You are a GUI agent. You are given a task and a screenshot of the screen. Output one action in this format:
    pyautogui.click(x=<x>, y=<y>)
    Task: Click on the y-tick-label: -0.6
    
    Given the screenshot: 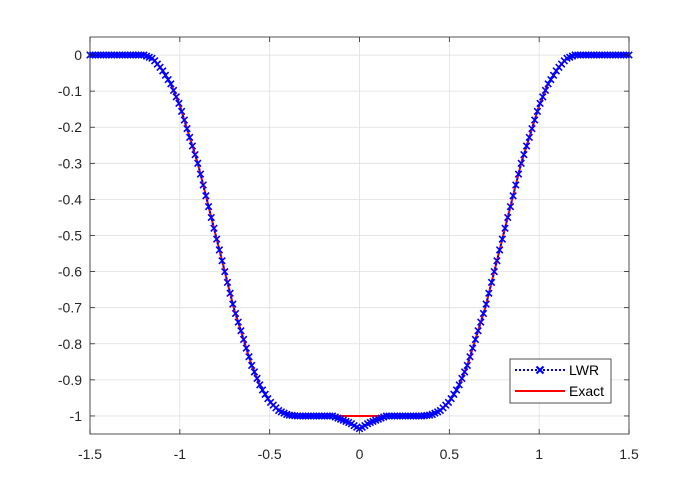 What is the action you would take?
    pyautogui.click(x=70, y=272)
    